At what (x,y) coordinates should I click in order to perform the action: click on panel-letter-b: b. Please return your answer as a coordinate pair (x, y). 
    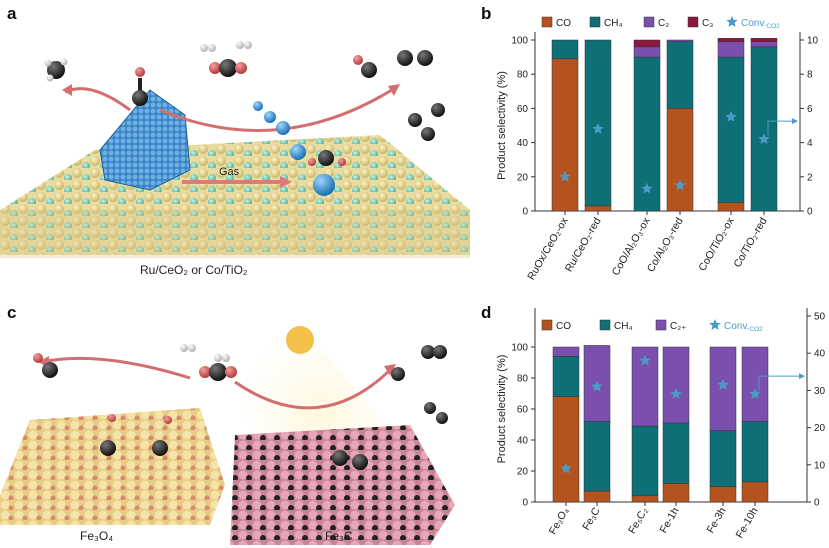
    Looking at the image, I should click on (486, 13).